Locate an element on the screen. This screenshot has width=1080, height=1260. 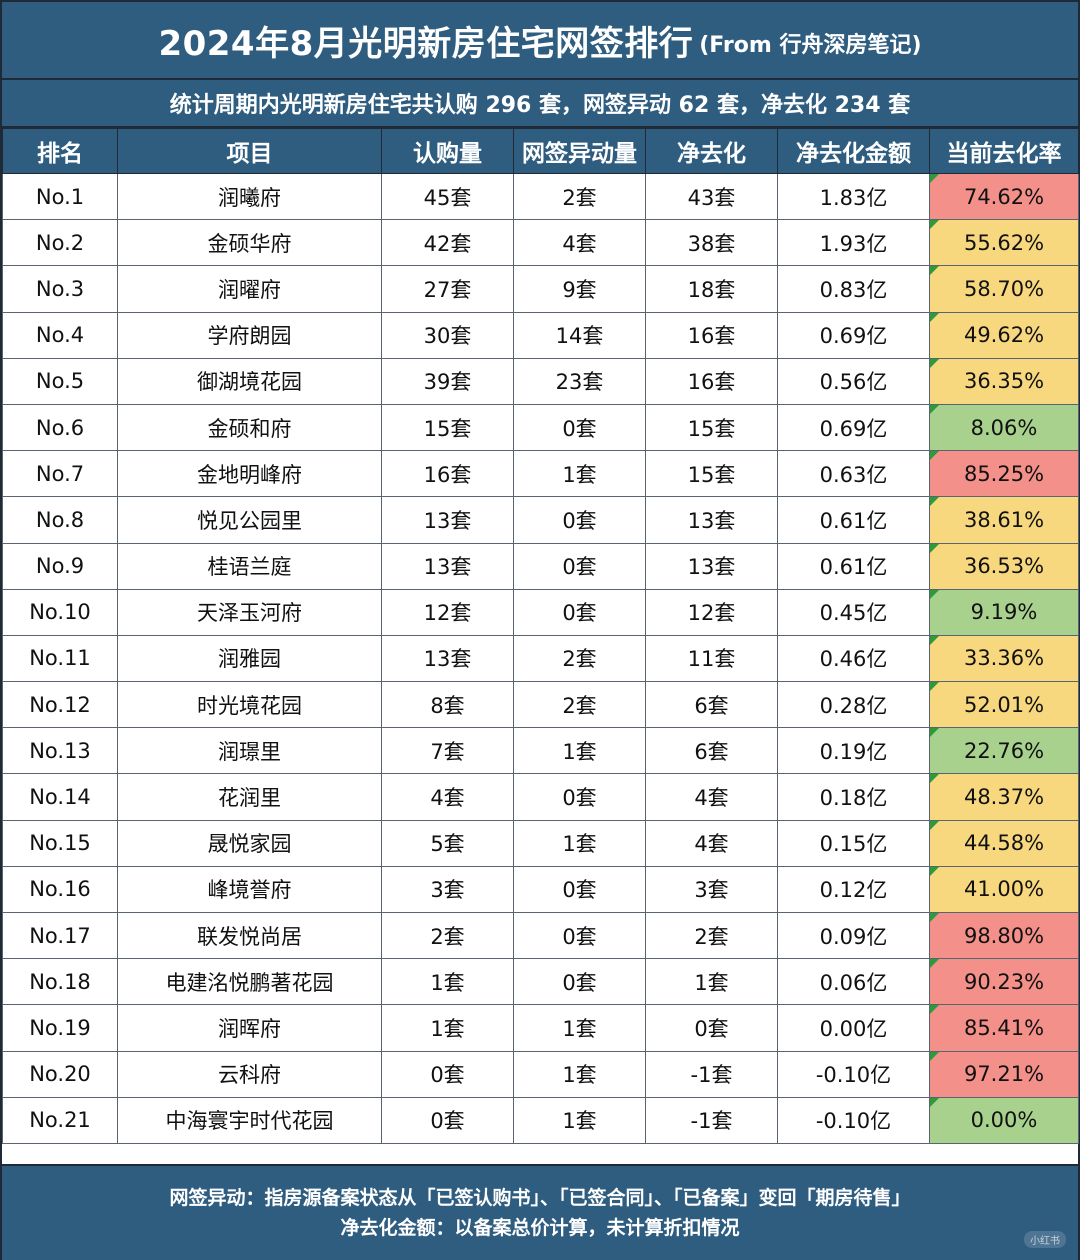
table-row: No.3 润曜府 27套 9套 18套 0.83亿 58.70% is located at coordinates (540, 289).